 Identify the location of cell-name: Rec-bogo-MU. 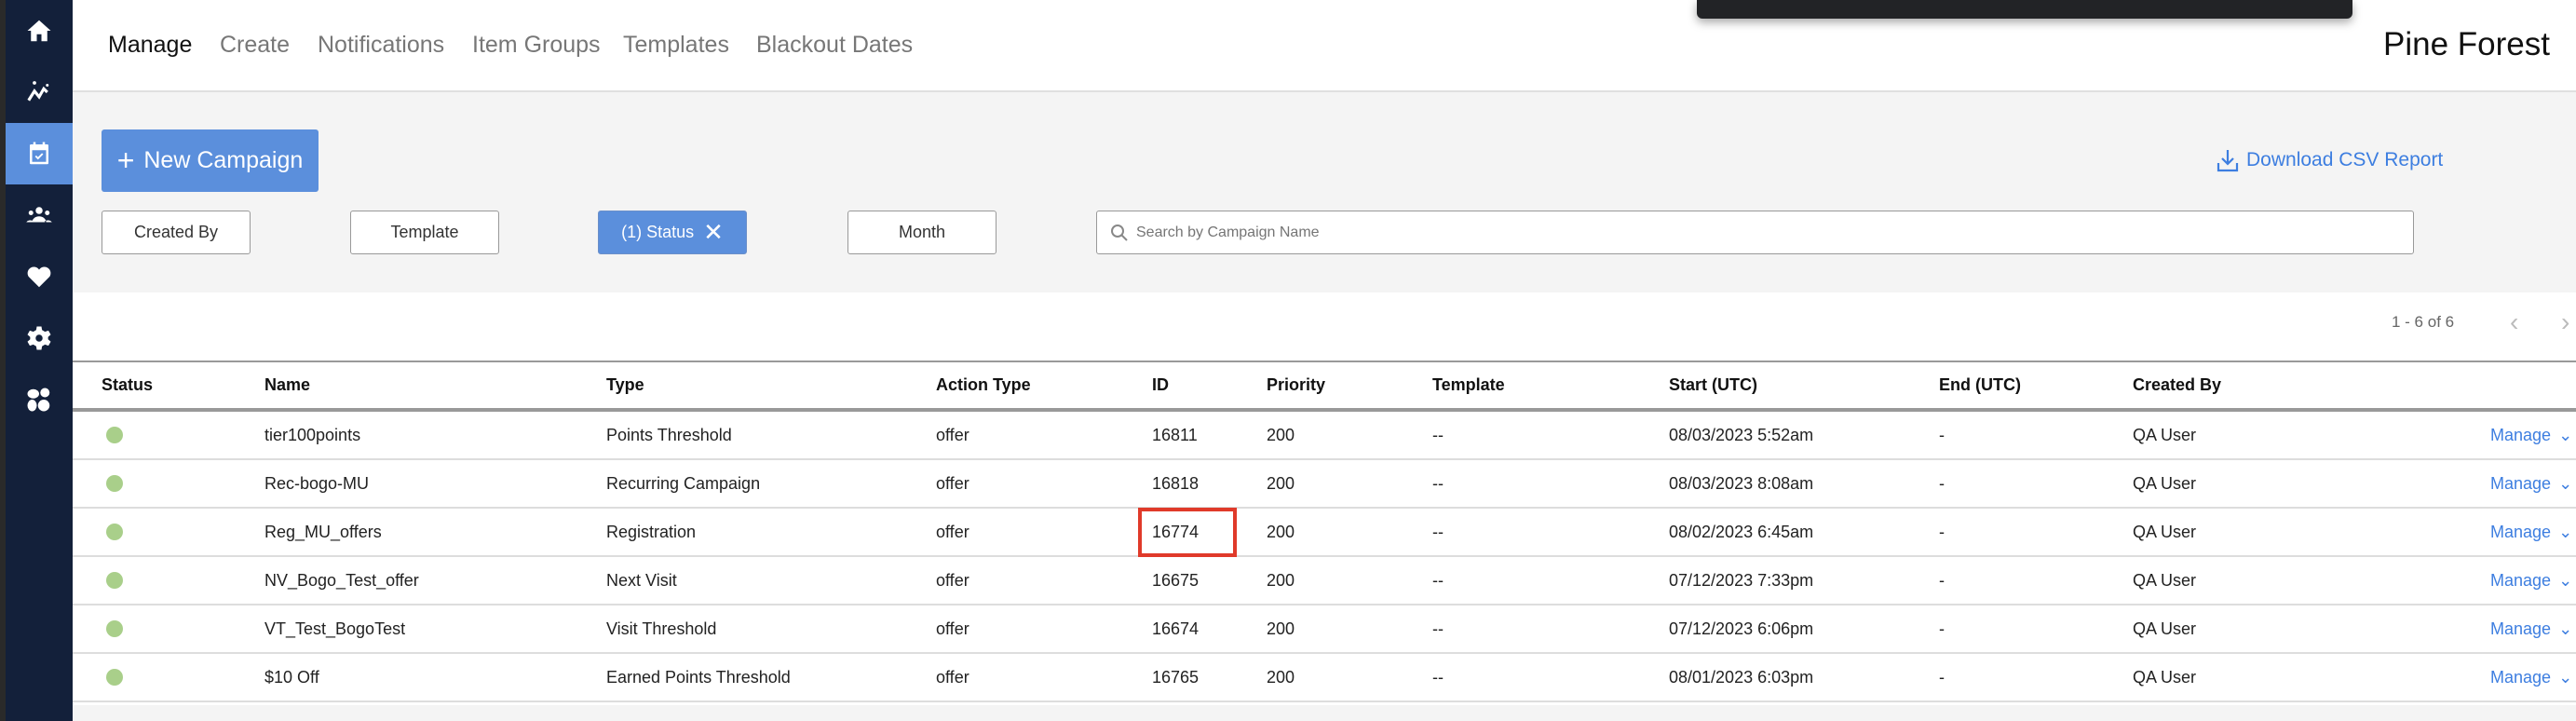
(317, 483).